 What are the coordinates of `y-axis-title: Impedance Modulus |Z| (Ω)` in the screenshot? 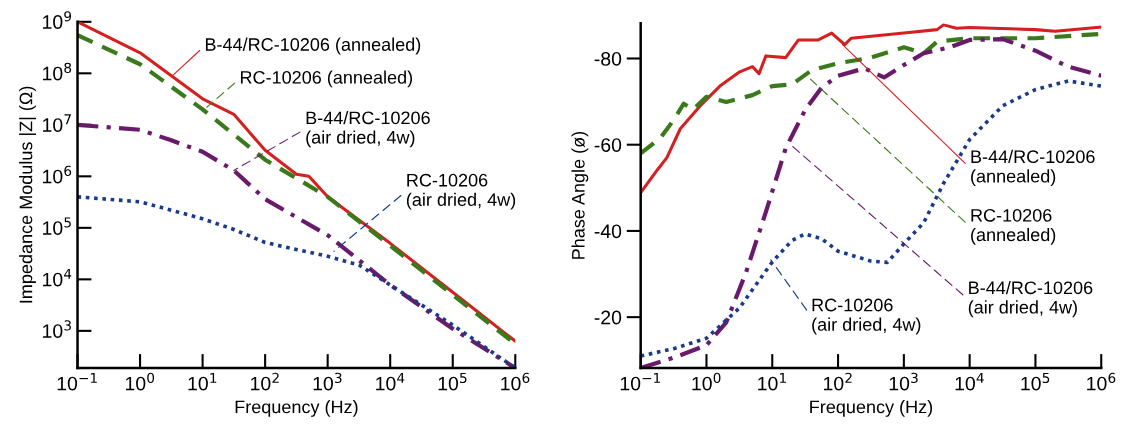 It's located at (27, 194).